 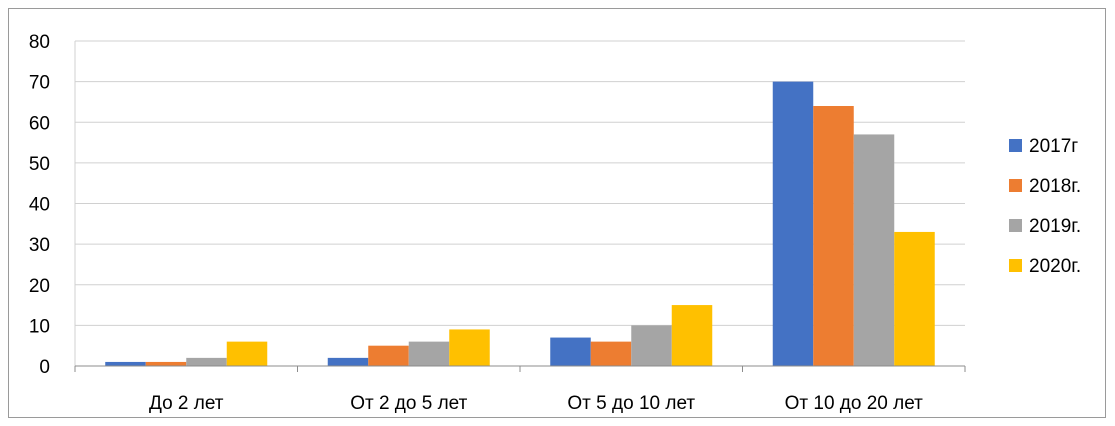 What do you see at coordinates (874, 250) in the screenshot?
I see `bar-2019г.-От 10 до 20 лет` at bounding box center [874, 250].